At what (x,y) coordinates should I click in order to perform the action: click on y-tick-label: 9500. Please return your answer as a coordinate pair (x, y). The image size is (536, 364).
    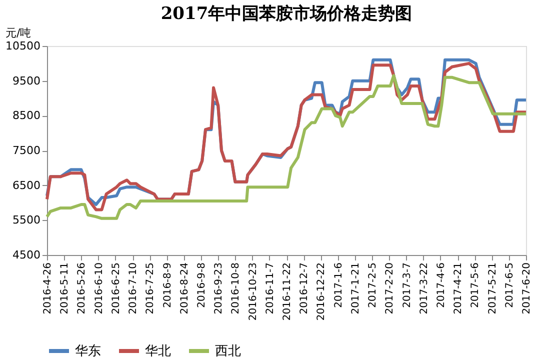
    Looking at the image, I should click on (26, 81).